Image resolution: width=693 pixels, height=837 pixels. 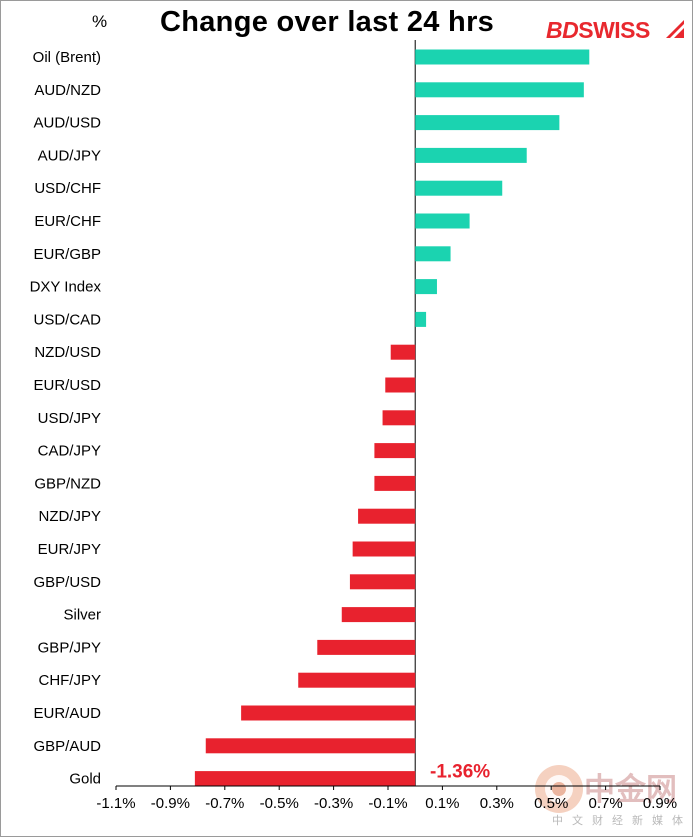 I want to click on x-tick-label: 0.9%, so click(x=660, y=803).